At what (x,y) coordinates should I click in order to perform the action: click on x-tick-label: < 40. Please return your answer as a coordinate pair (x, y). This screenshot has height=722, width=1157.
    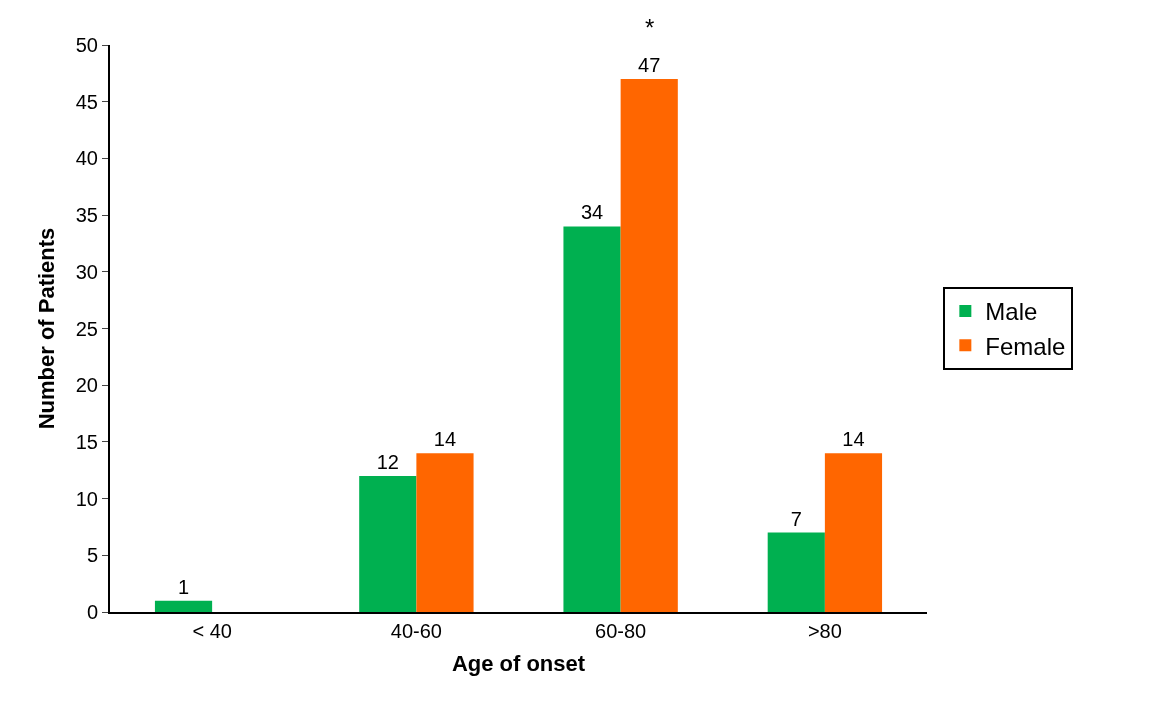
    Looking at the image, I should click on (212, 631).